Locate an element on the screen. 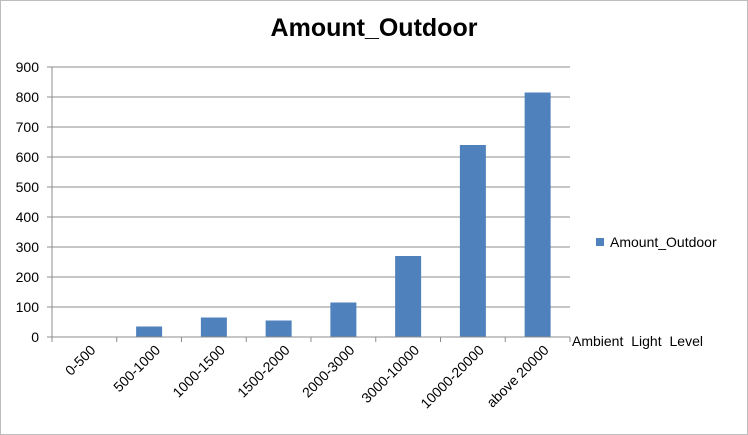 The width and height of the screenshot is (748, 435). y-tick-label: 200 is located at coordinates (28, 277).